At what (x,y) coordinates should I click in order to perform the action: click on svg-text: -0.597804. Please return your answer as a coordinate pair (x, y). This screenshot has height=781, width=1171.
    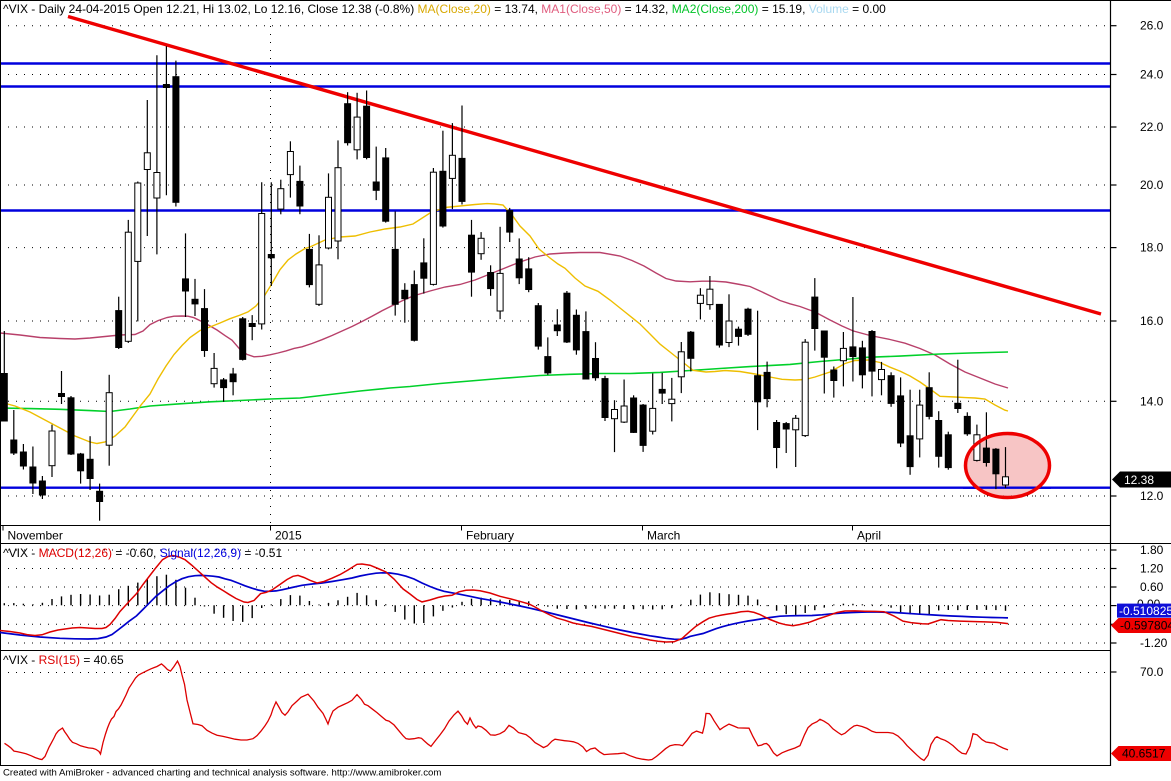
    Looking at the image, I should click on (1145, 626).